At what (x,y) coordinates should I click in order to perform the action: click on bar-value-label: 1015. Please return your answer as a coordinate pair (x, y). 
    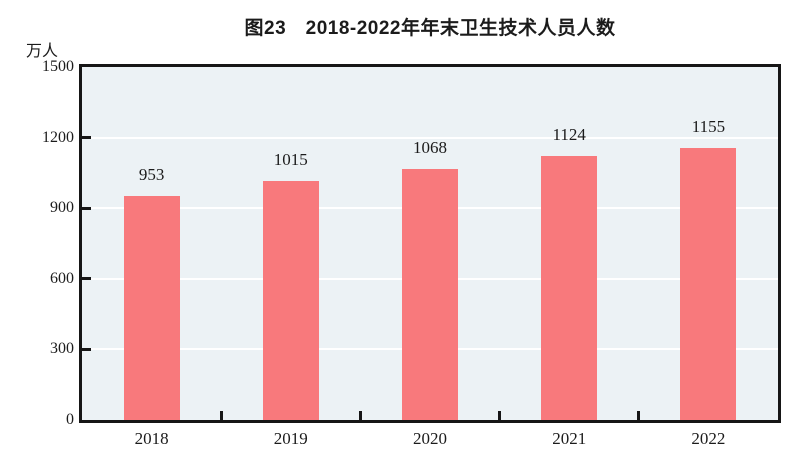
    Looking at the image, I should click on (290, 160).